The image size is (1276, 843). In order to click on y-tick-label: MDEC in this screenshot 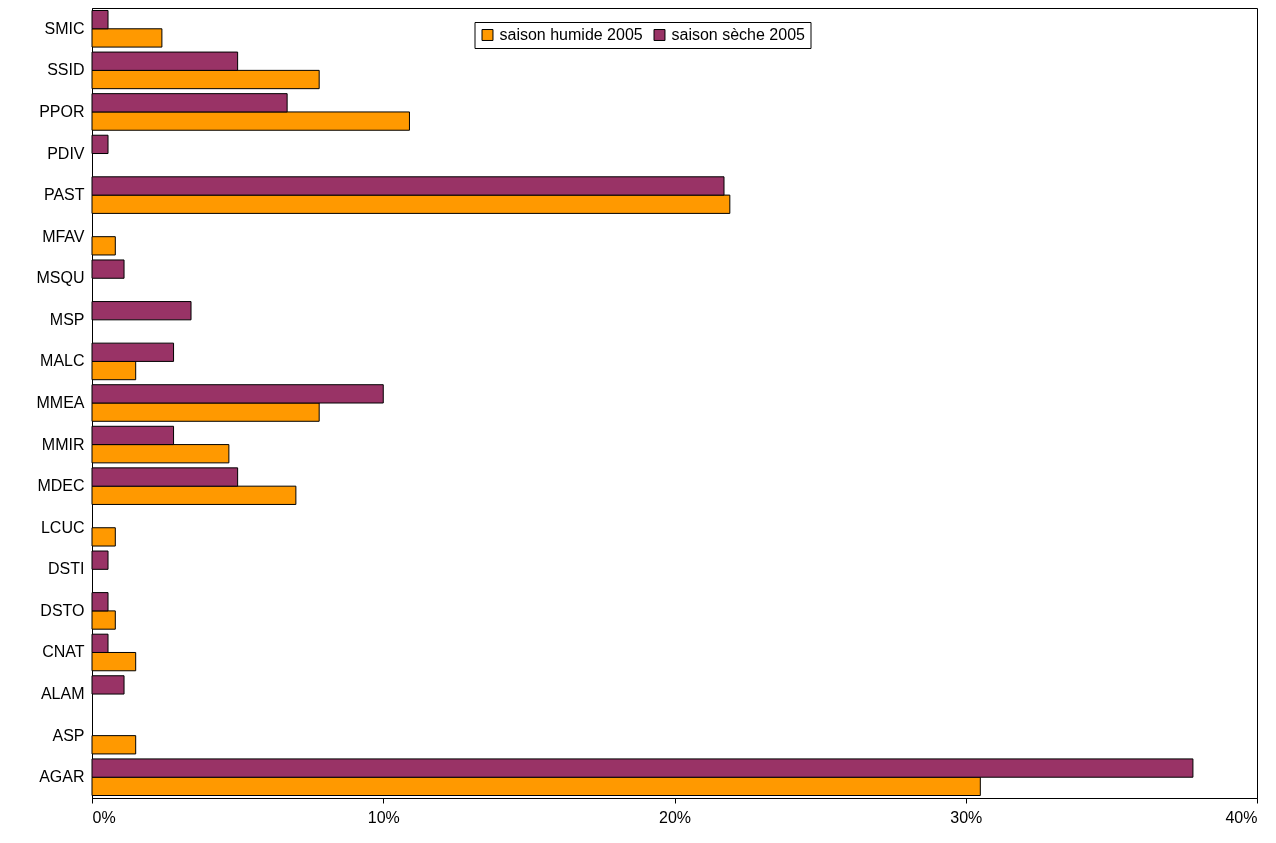, I will do `click(61, 486)`.